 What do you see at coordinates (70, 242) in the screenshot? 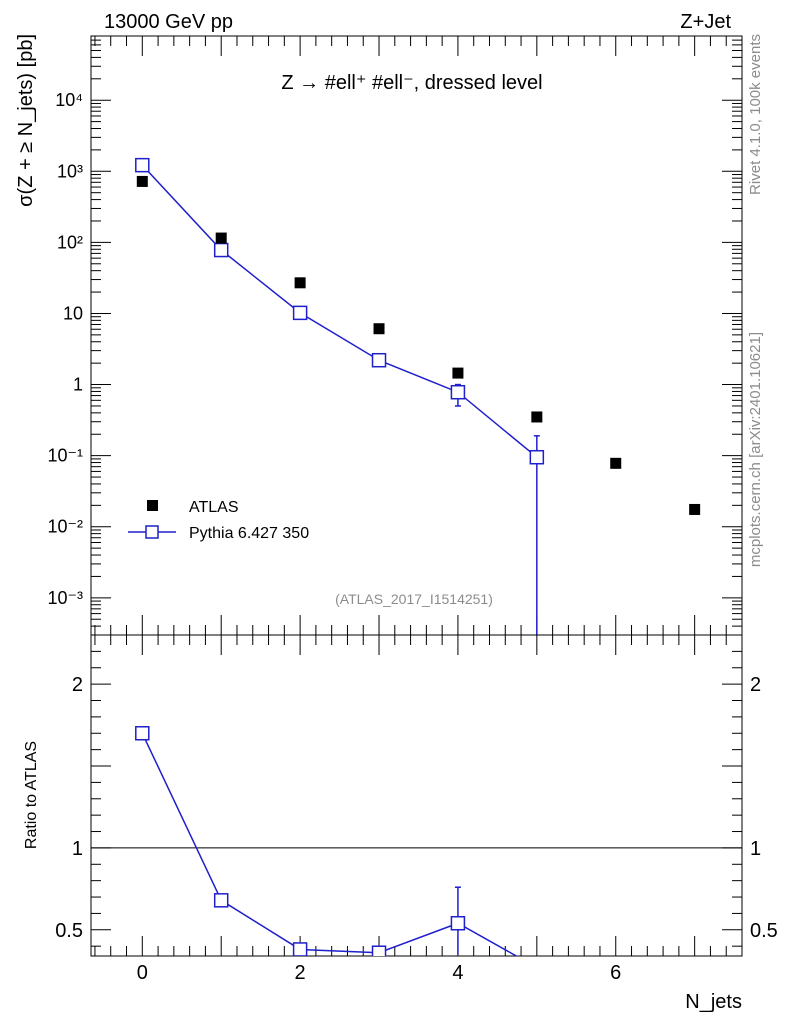
I see `main-y-tick-label: 10²` at bounding box center [70, 242].